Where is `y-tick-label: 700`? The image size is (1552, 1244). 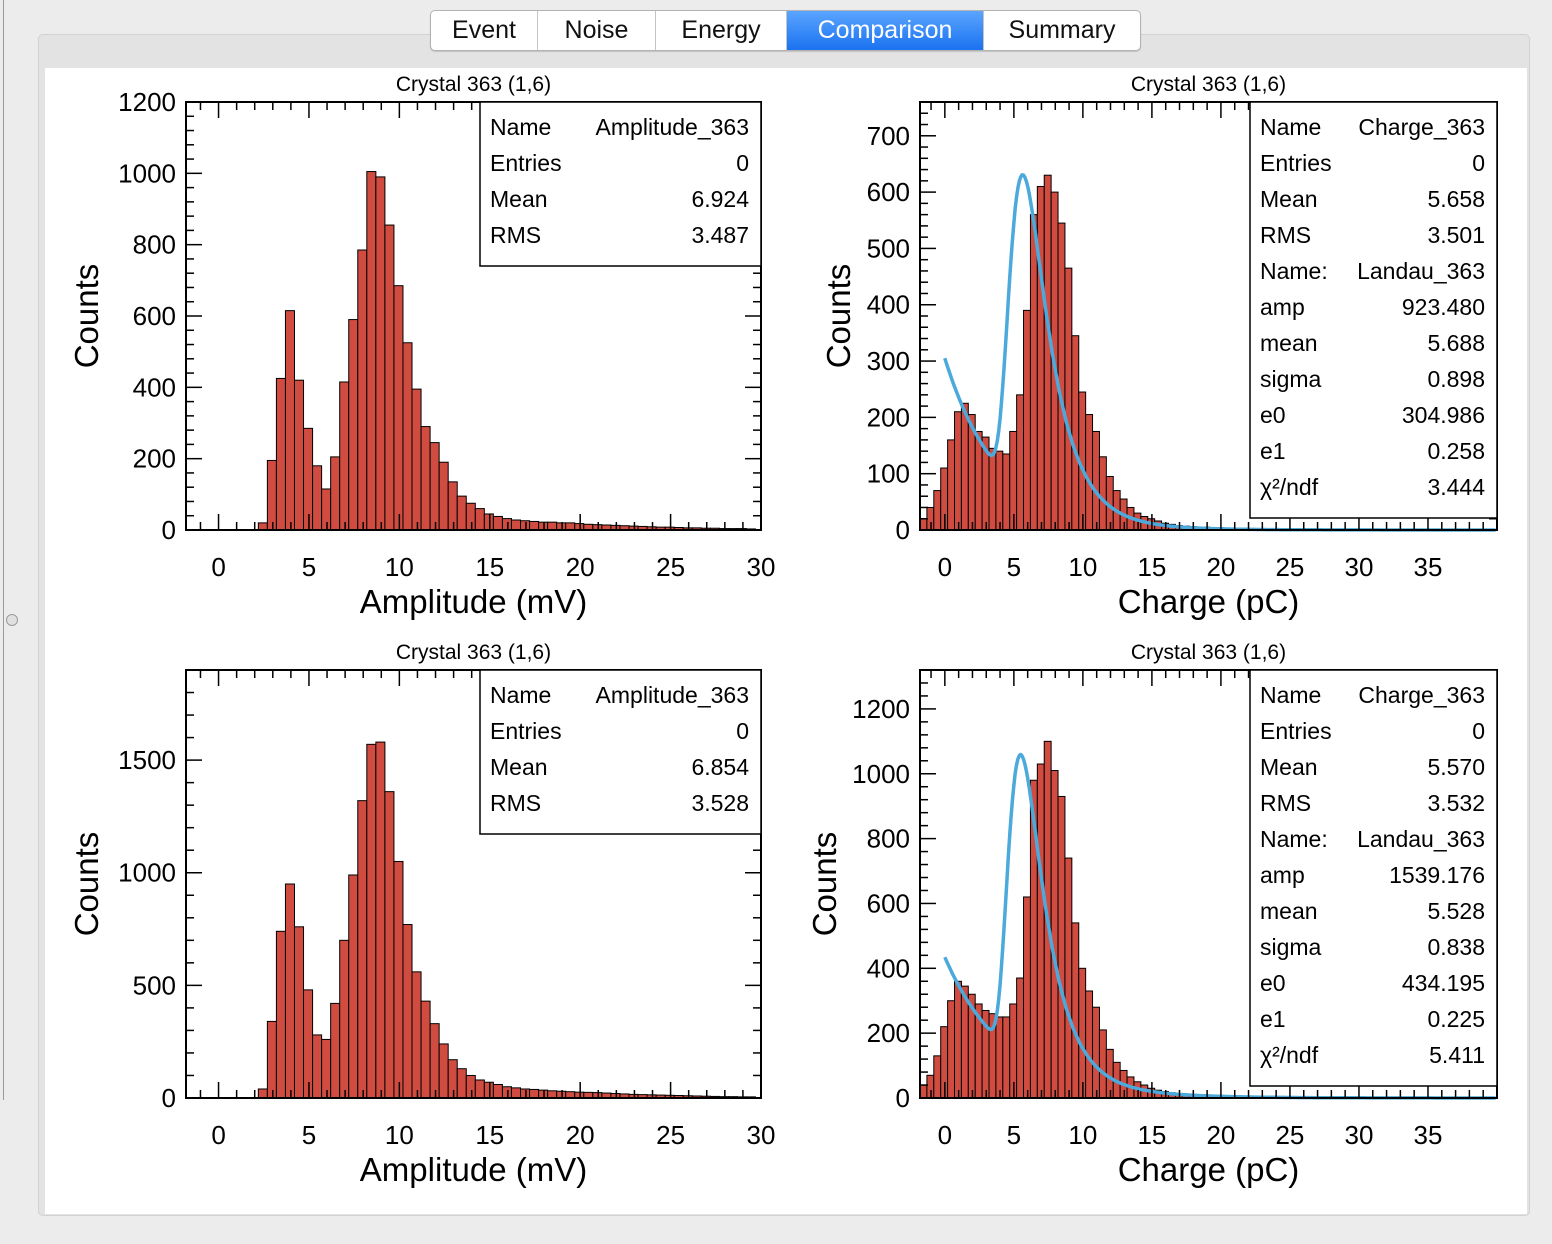 y-tick-label: 700 is located at coordinates (888, 136).